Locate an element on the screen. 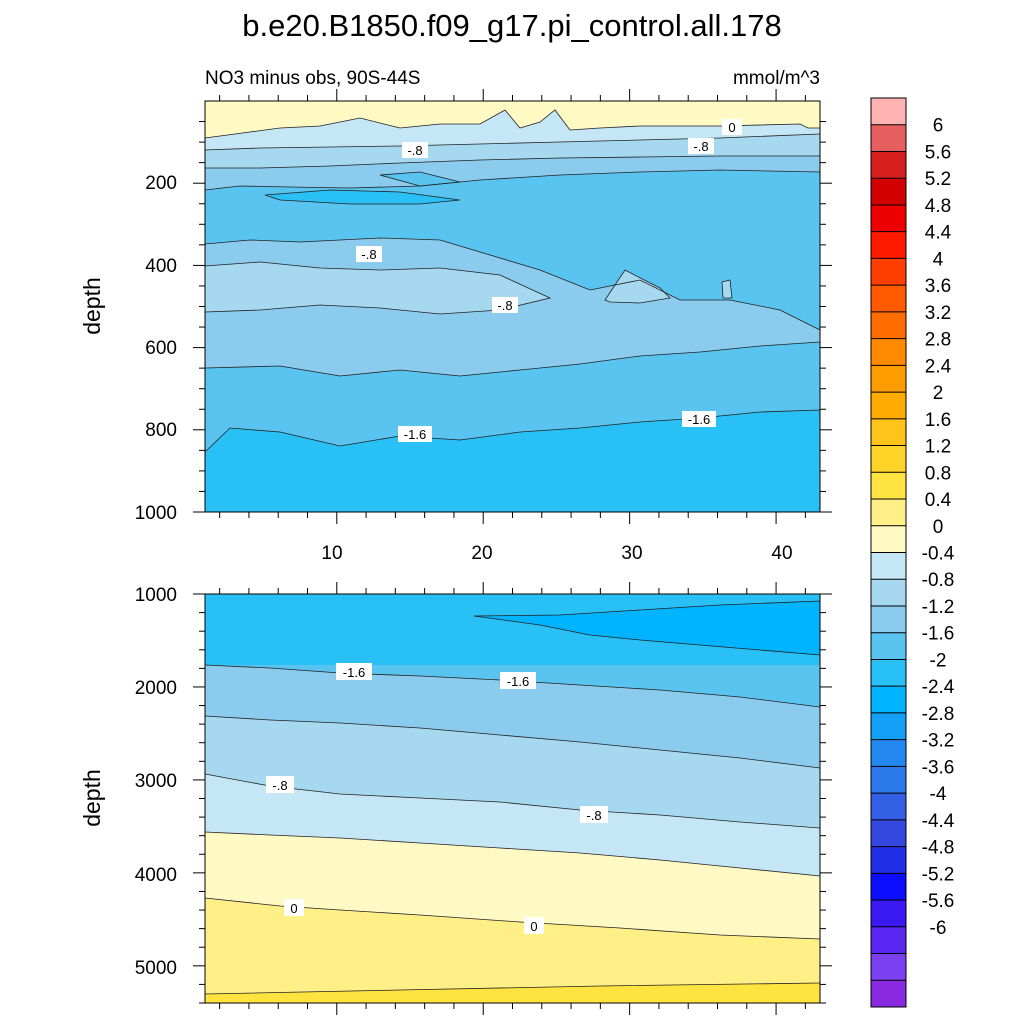 This screenshot has width=1024, height=1024. colorbar-label: -1.6 is located at coordinates (938, 634).